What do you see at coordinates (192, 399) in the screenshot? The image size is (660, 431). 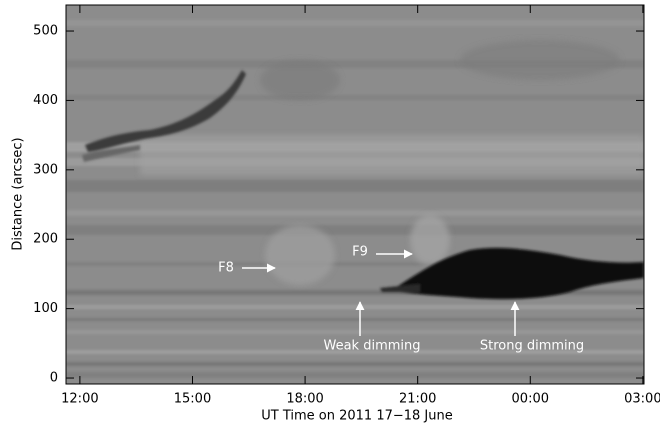 I see `x-tick-label: 15:00` at bounding box center [192, 399].